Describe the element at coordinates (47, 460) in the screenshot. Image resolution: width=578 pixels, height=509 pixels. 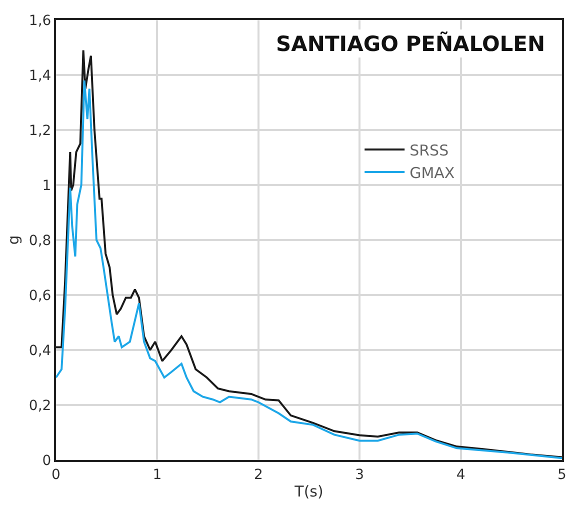
I see `y-tick-label: 0` at that location.